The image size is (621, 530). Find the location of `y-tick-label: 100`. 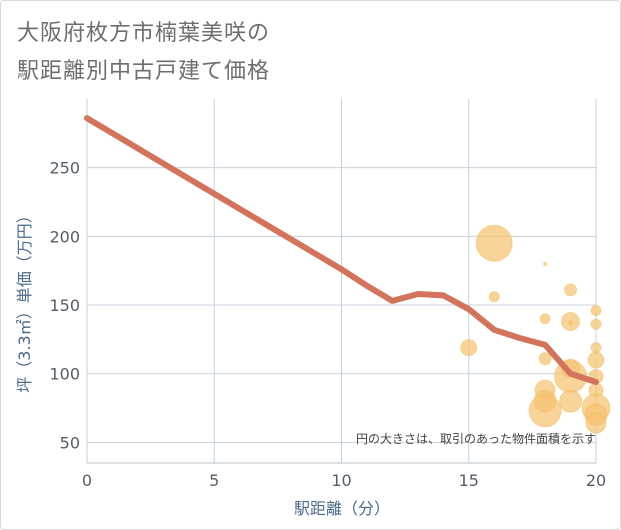

y-tick-label: 100 is located at coordinates (64, 374).